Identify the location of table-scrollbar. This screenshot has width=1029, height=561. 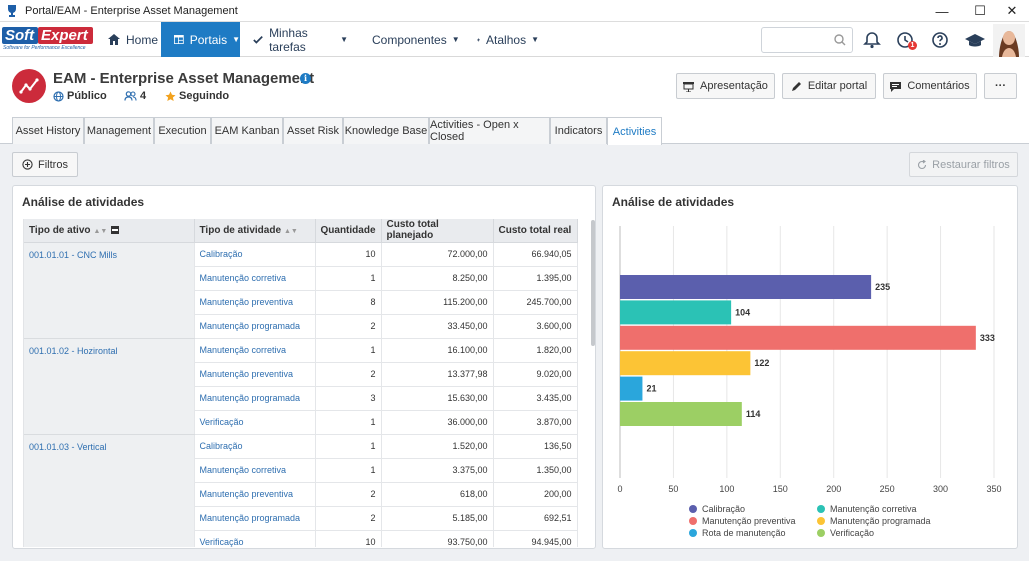
(593, 283).